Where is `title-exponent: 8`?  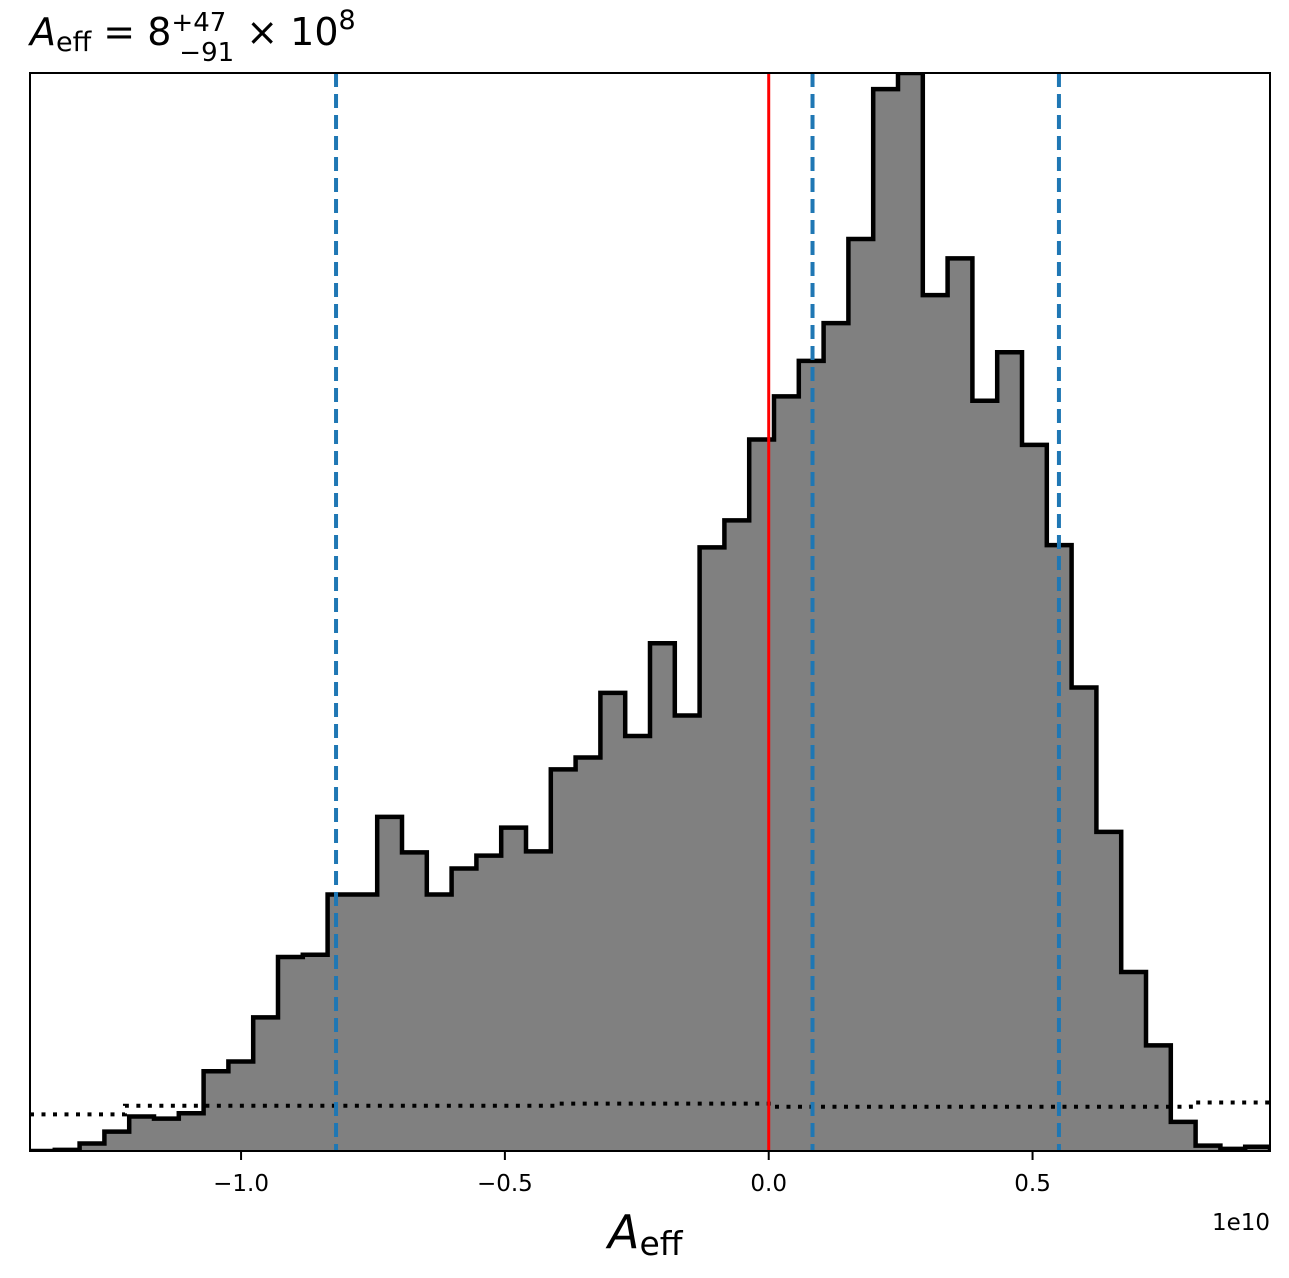 title-exponent: 8 is located at coordinates (347, 20).